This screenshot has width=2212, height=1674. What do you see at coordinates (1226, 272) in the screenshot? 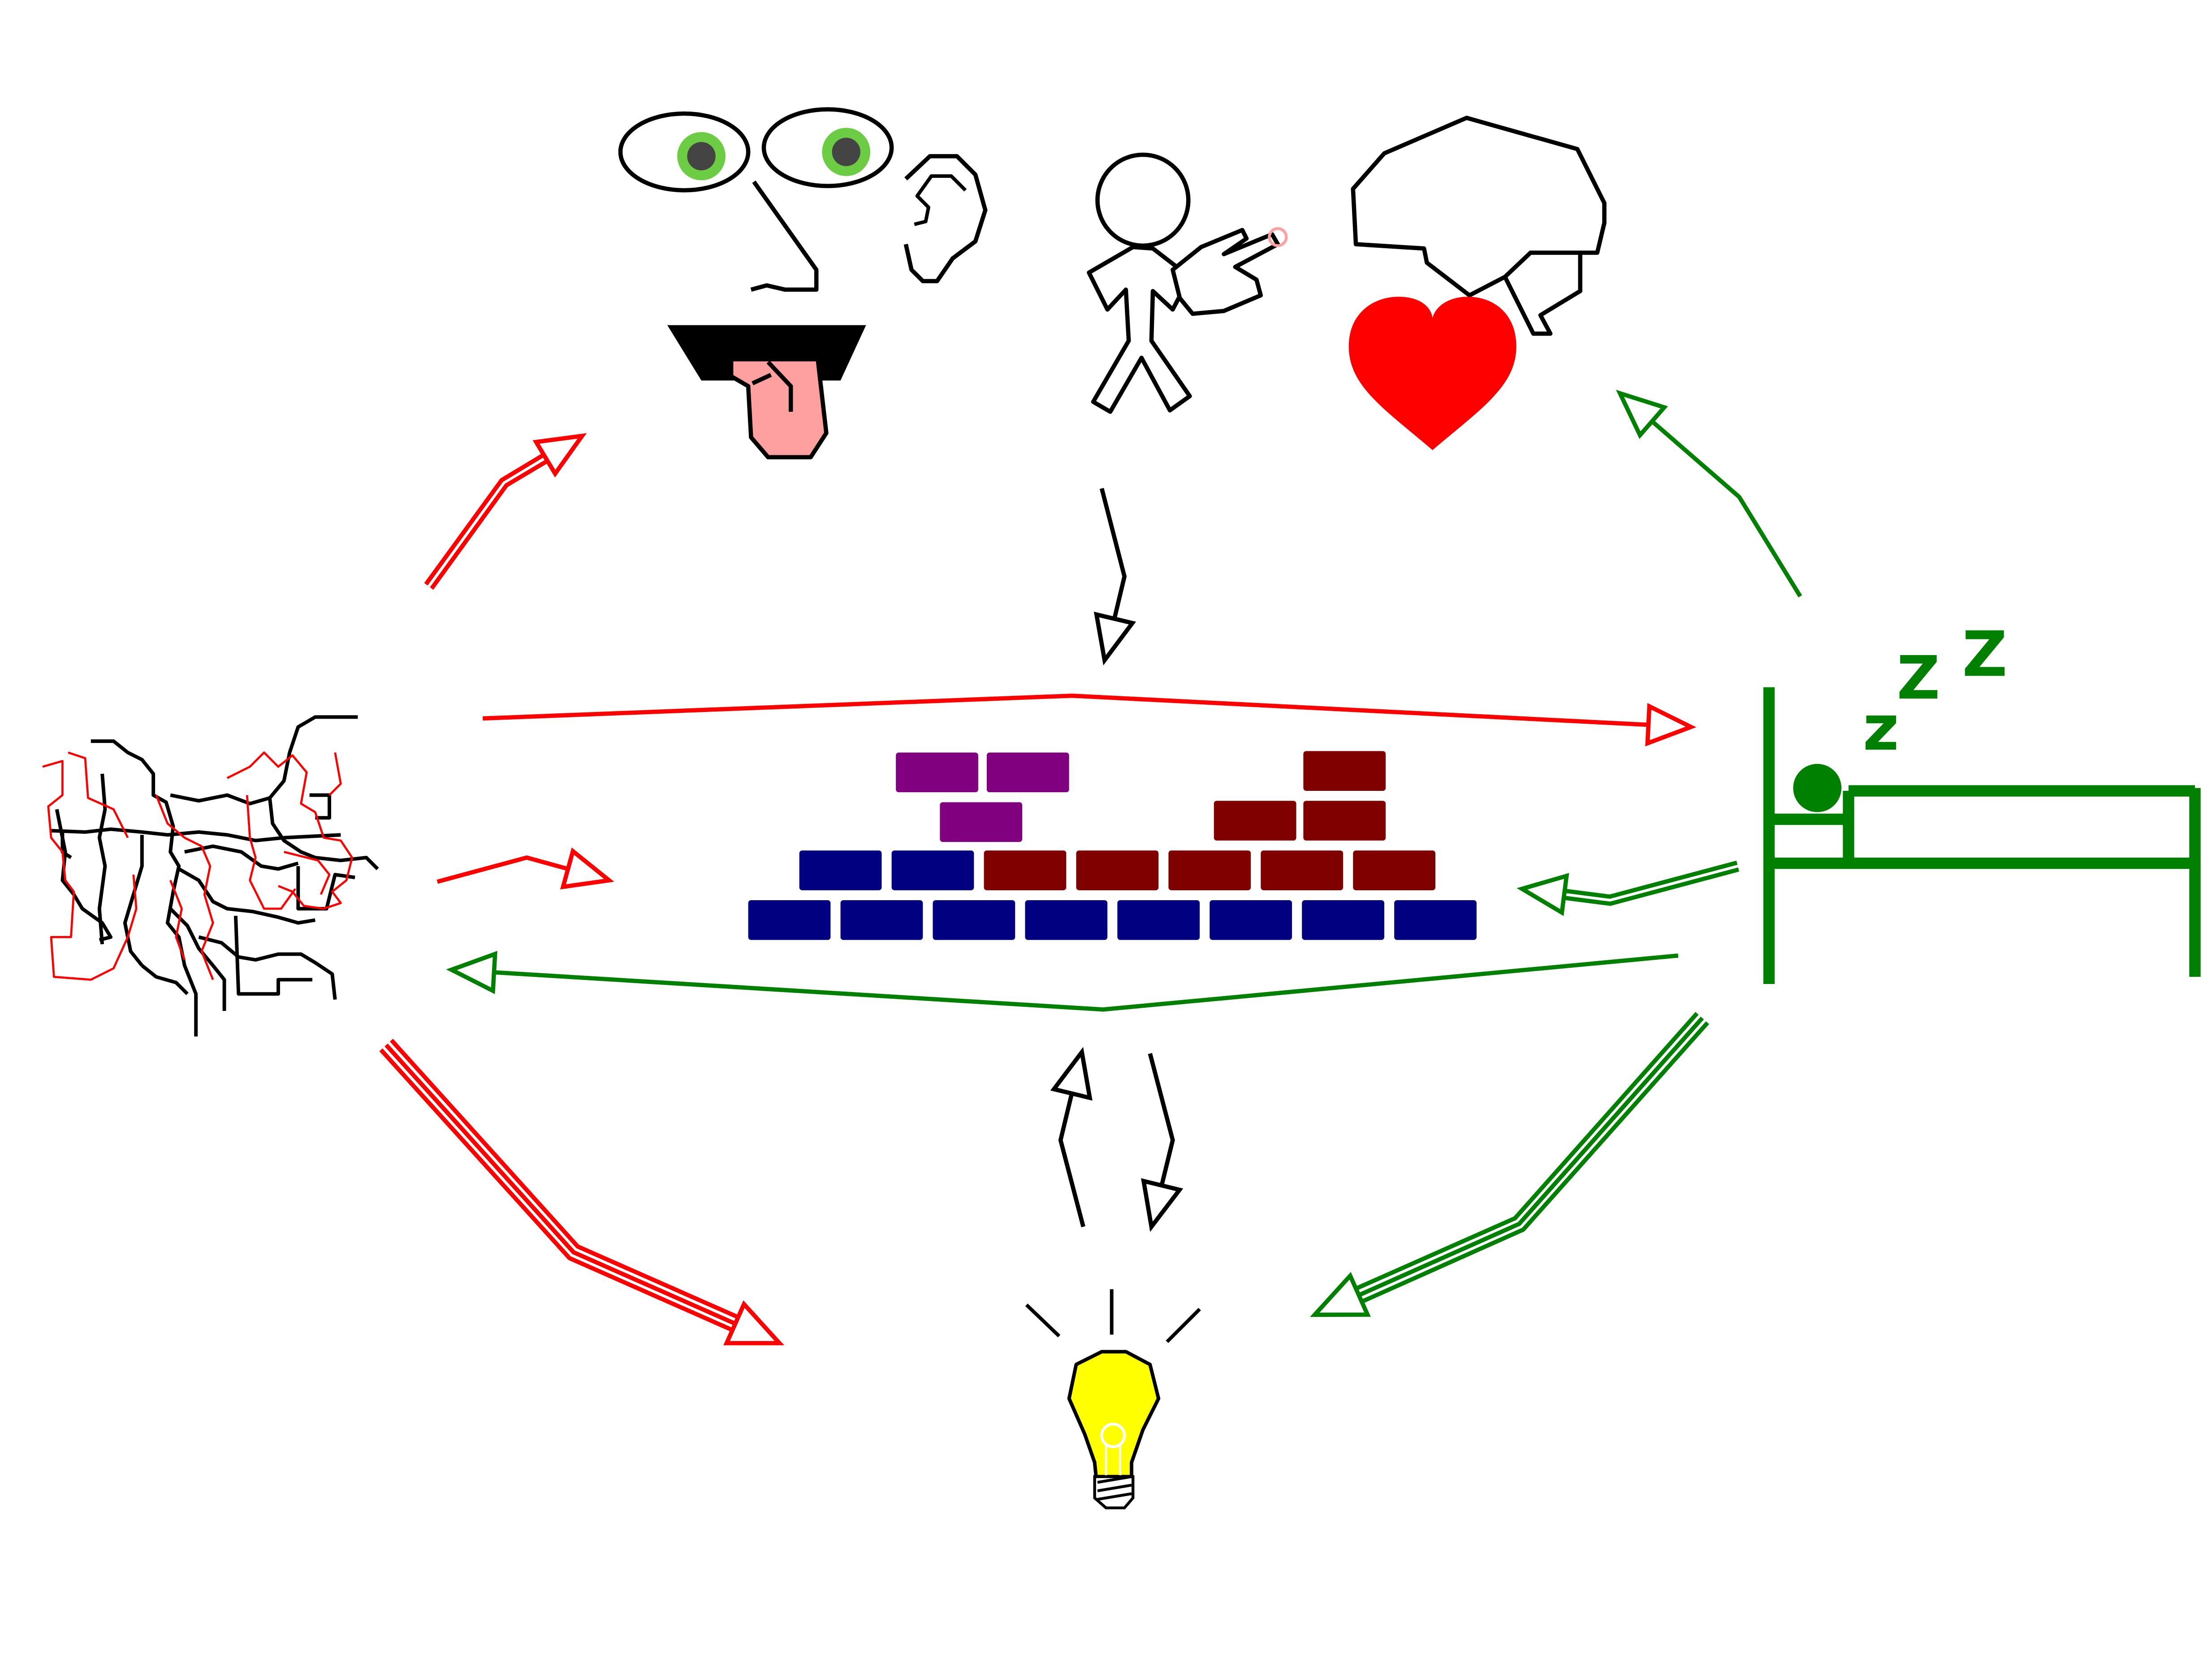
I see `pointing-hand` at bounding box center [1226, 272].